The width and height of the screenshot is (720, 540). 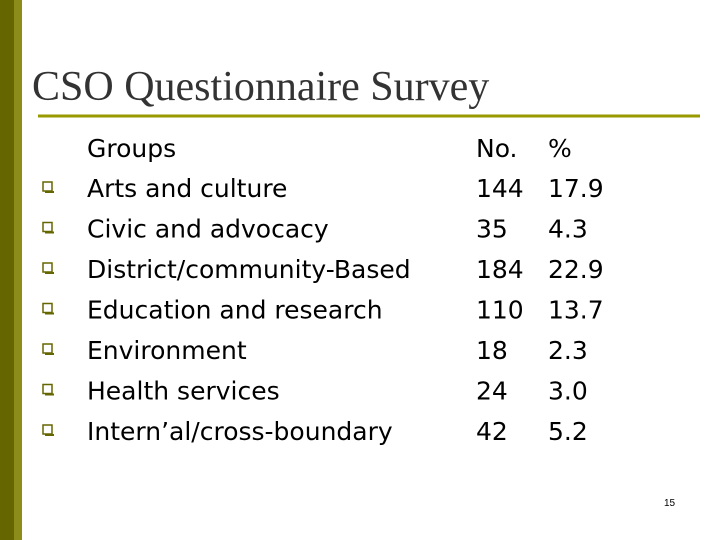 I want to click on percent-cell: 2.3, so click(x=568, y=350).